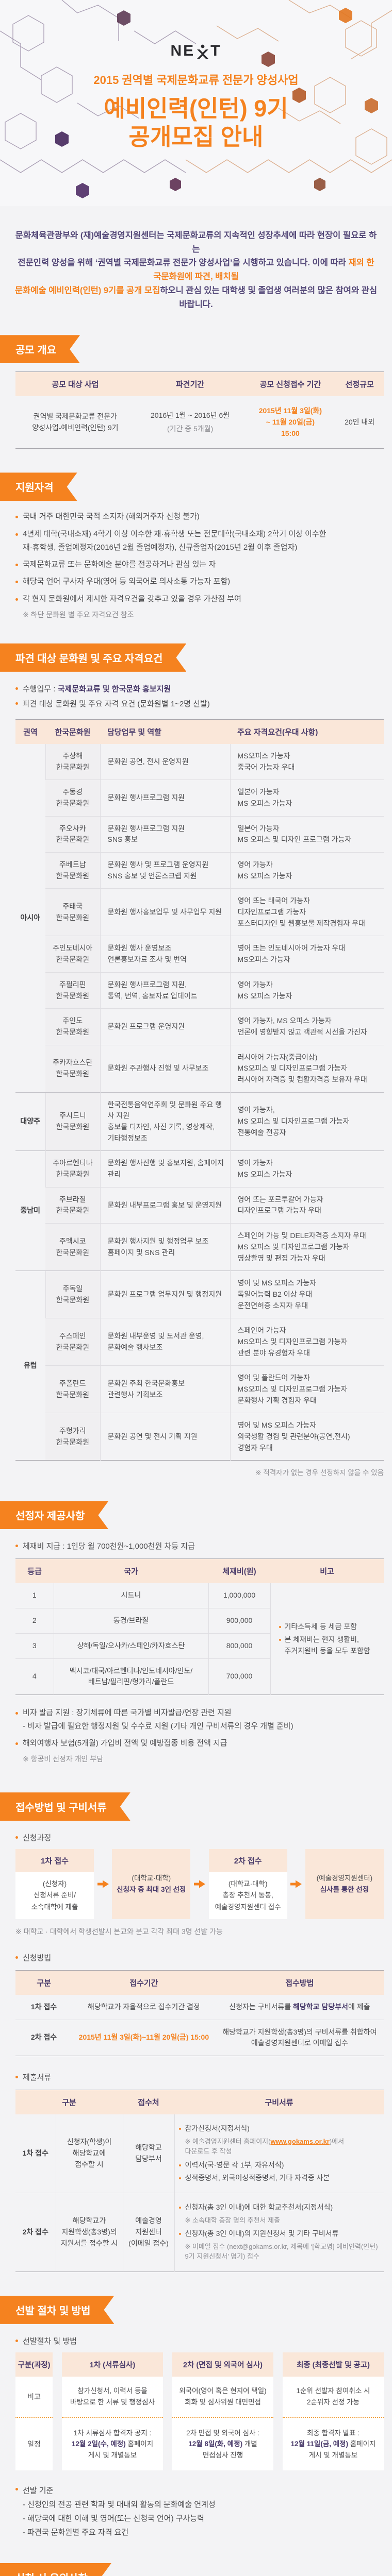  What do you see at coordinates (200, 2340) in the screenshot?
I see `selection-label: 선발절차 및 방법` at bounding box center [200, 2340].